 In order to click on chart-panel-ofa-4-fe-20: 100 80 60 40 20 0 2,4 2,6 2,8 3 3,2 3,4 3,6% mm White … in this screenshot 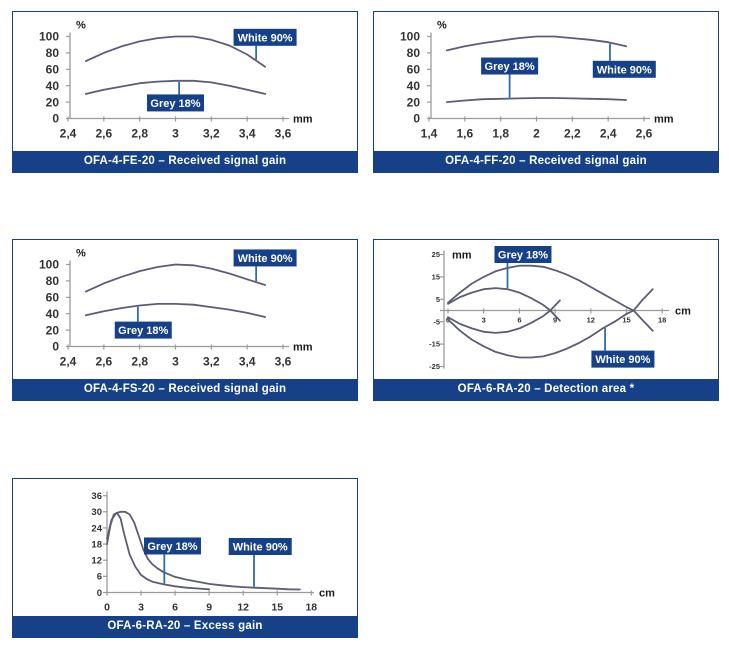, I will do `click(185, 92)`.